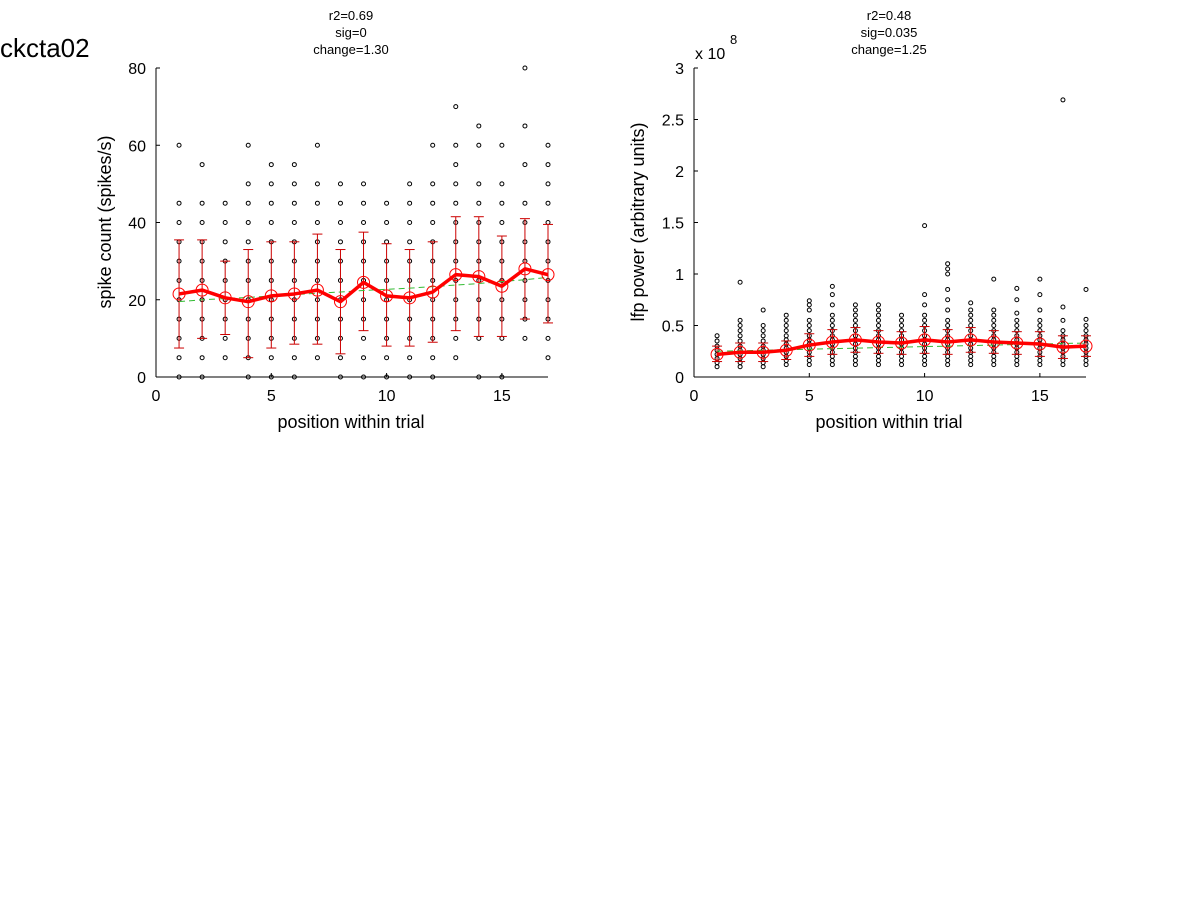 The width and height of the screenshot is (1200, 901). What do you see at coordinates (105, 221) in the screenshot?
I see `y-axis-label: spike count (spikes/s)` at bounding box center [105, 221].